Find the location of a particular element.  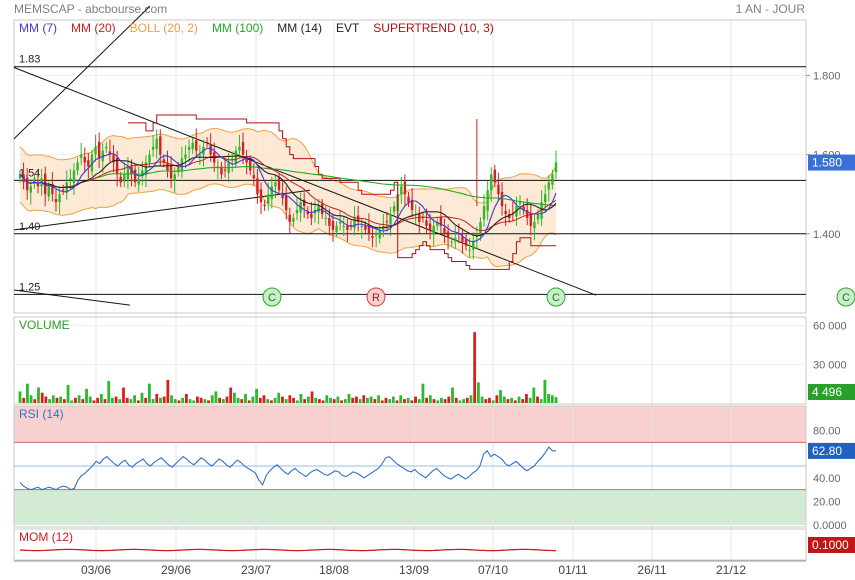

x-tick-label: 26/11 is located at coordinates (651, 570).